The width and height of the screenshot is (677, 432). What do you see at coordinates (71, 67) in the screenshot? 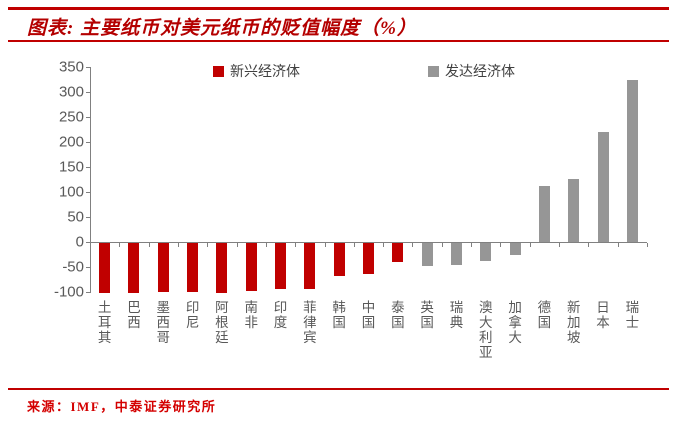
I see `y-tick-label: 350` at bounding box center [71, 67].